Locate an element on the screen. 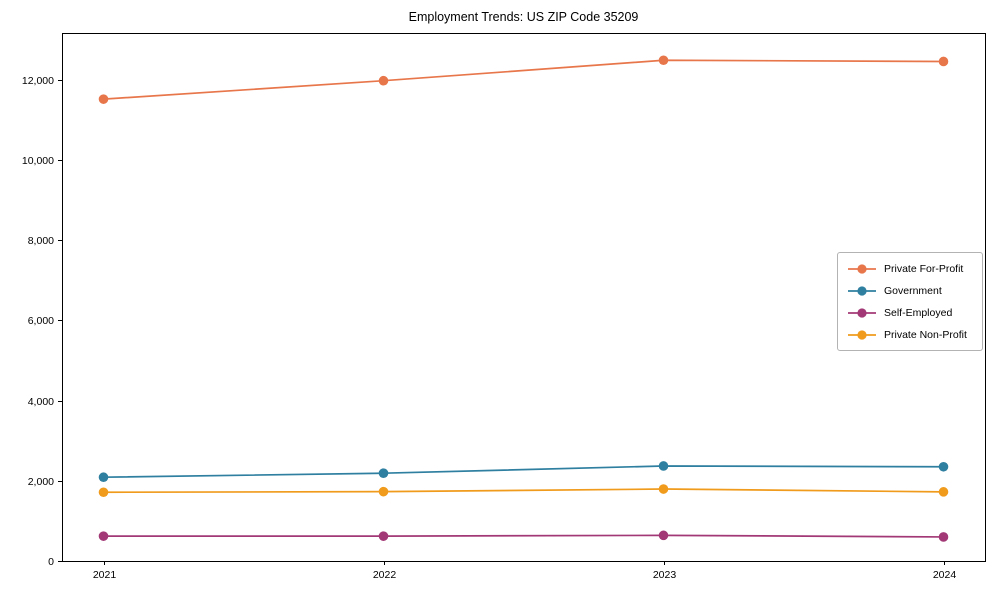  legend-label: Self-Employed is located at coordinates (918, 312).